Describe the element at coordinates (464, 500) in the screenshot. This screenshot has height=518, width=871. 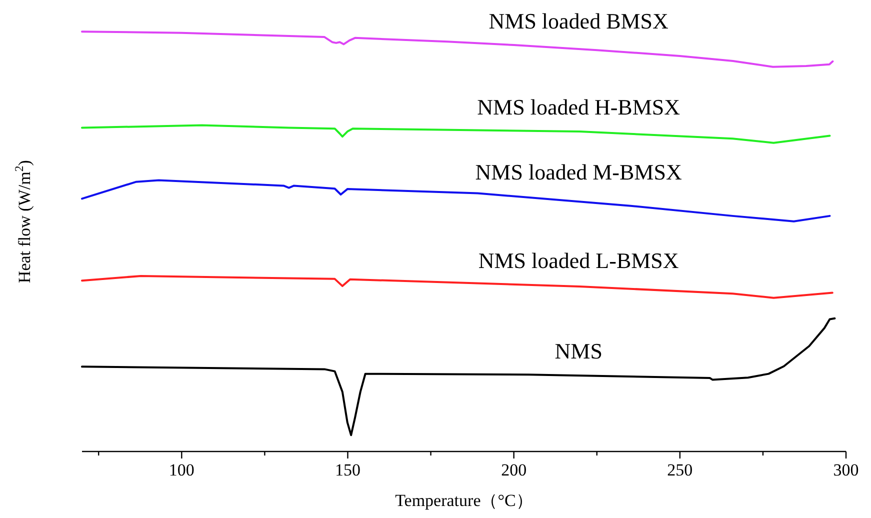
I see `x-axis-title: Temperature（°C）` at that location.